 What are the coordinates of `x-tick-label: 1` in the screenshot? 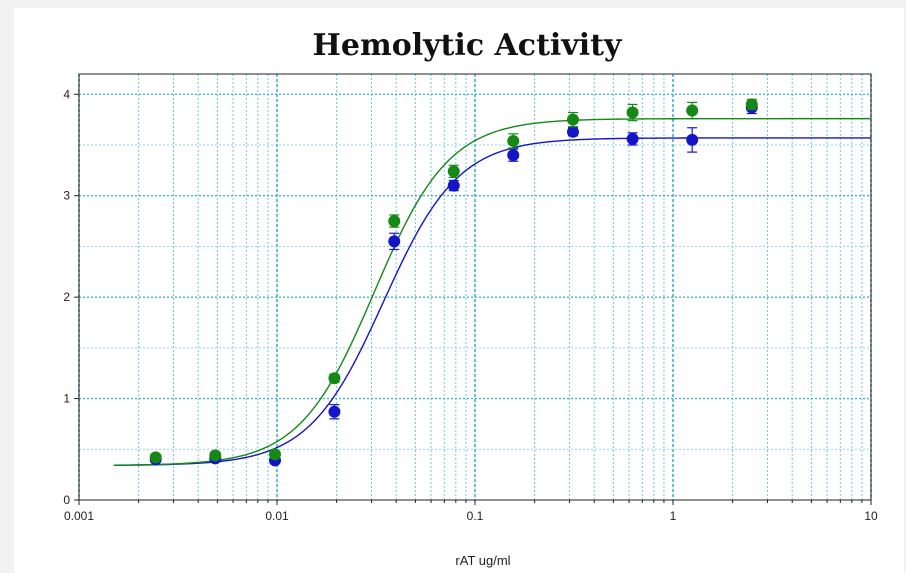 It's located at (673, 516).